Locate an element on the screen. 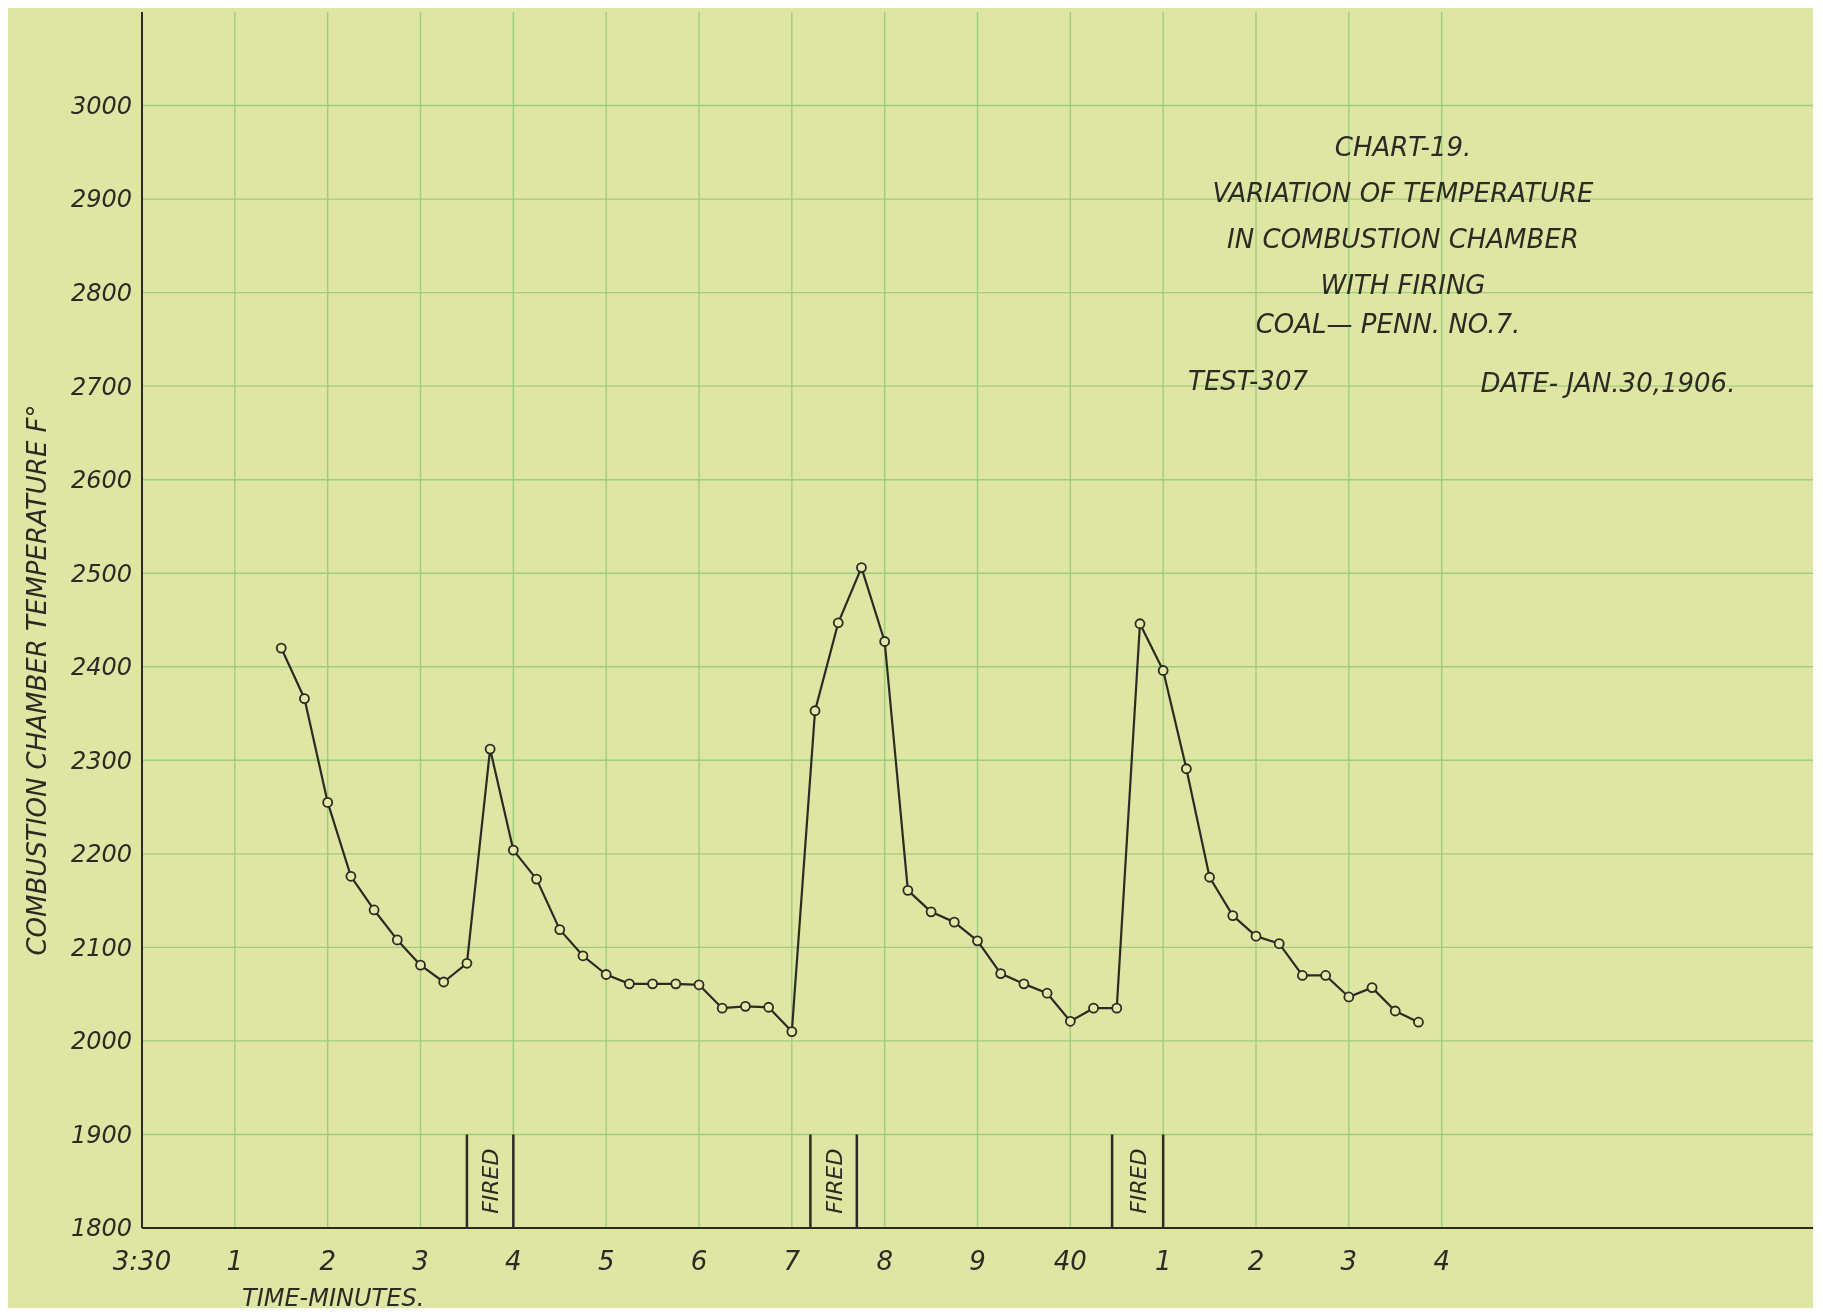 Image resolution: width=1823 pixels, height=1316 pixels. x-axis-title: TIME-MINUTES. is located at coordinates (333, 1298).